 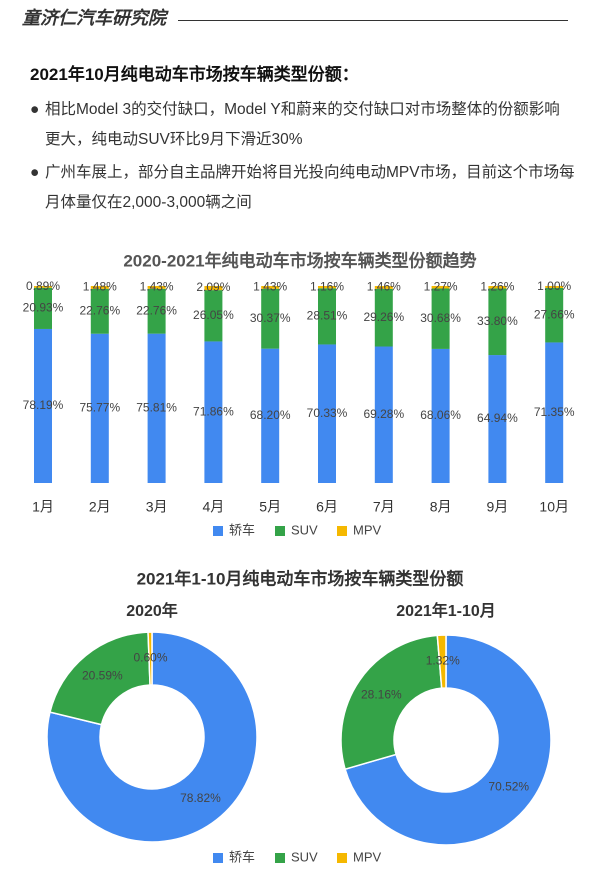 I want to click on brand: 童济仁汽车研究院, so click(x=94, y=18).